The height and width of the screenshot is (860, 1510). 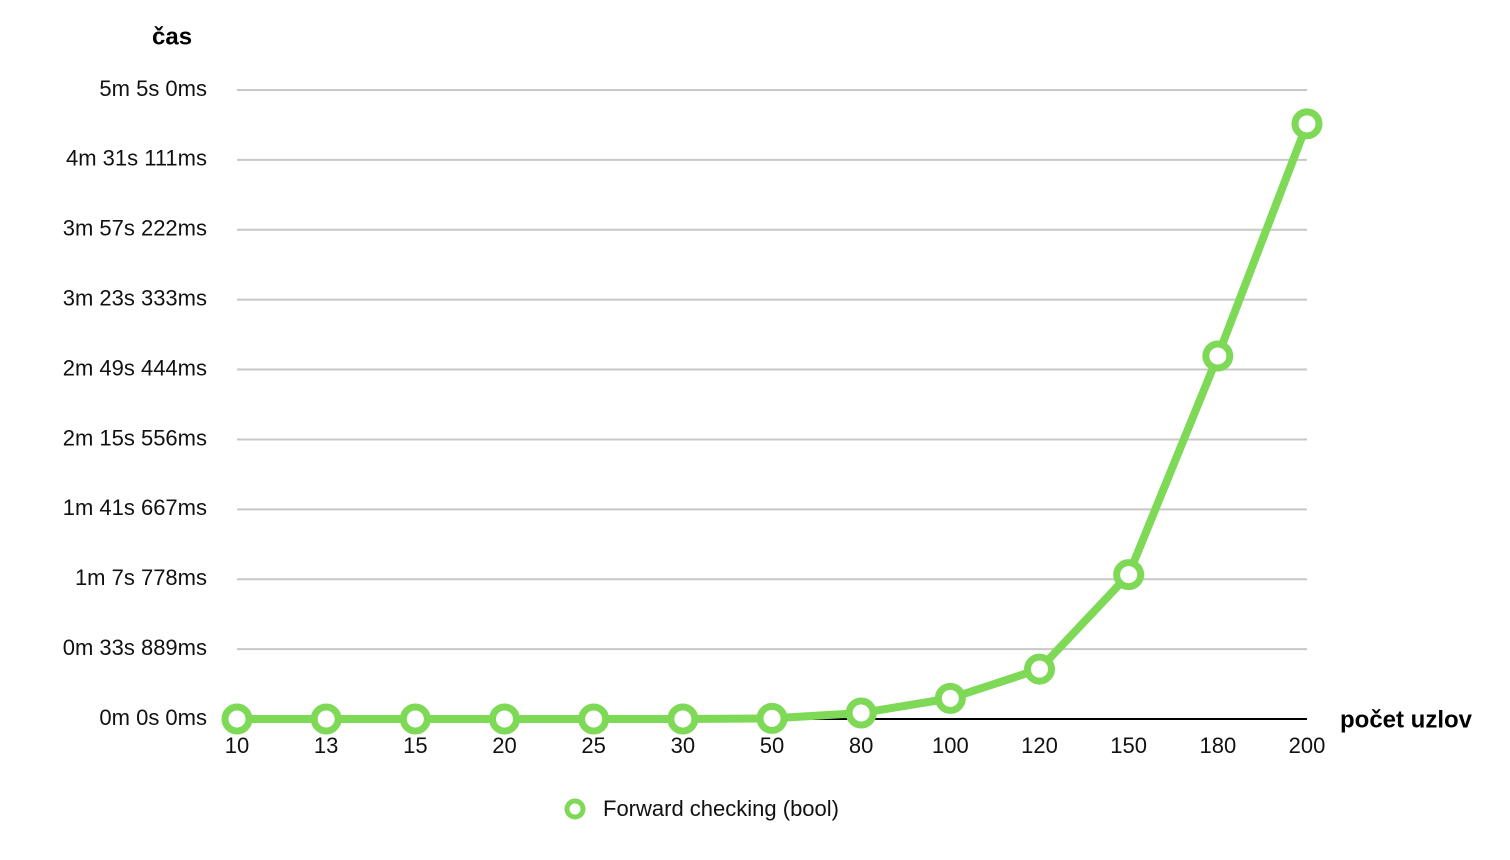 What do you see at coordinates (721, 808) in the screenshot?
I see `legend-label: Forward checking (bool)` at bounding box center [721, 808].